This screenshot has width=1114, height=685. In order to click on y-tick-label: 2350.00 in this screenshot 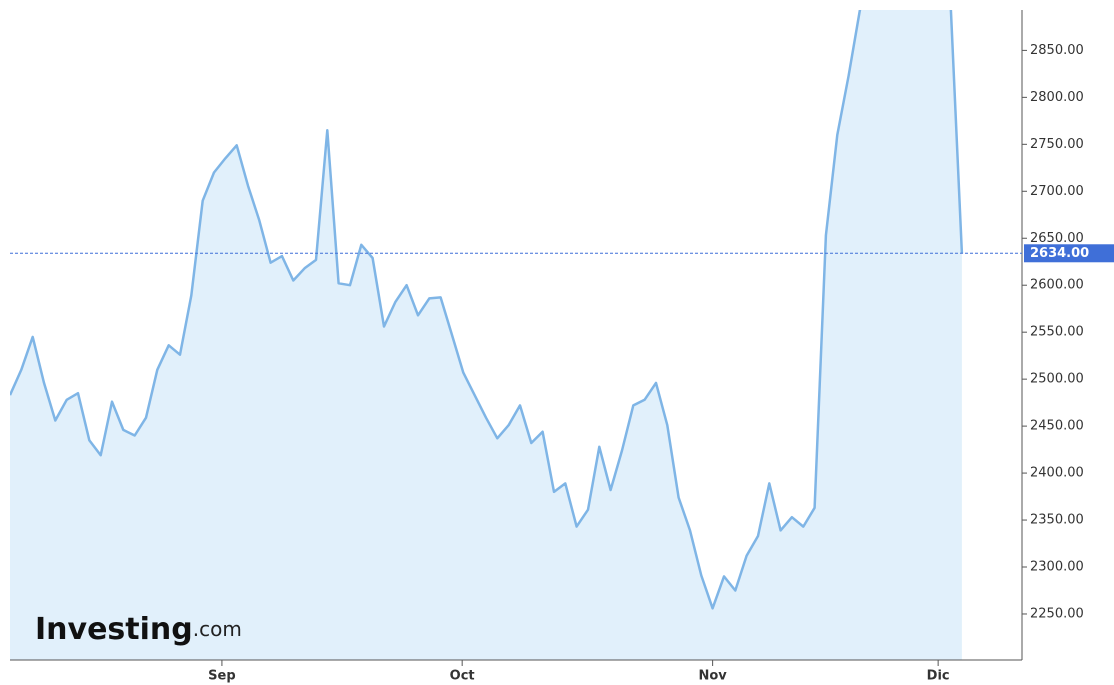, I will do `click(1057, 520)`.